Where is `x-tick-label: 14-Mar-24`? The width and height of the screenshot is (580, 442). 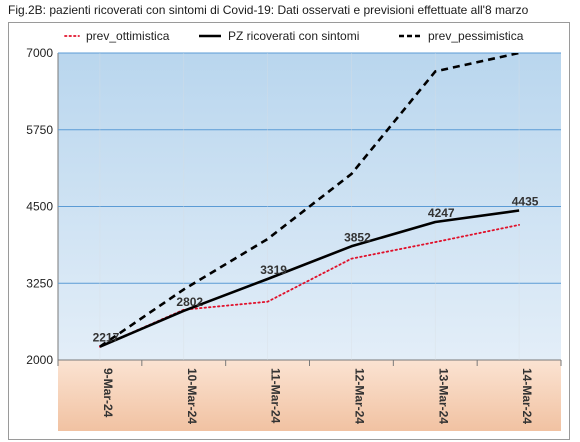 x-tick-label: 14-Mar-24 is located at coordinates (527, 396).